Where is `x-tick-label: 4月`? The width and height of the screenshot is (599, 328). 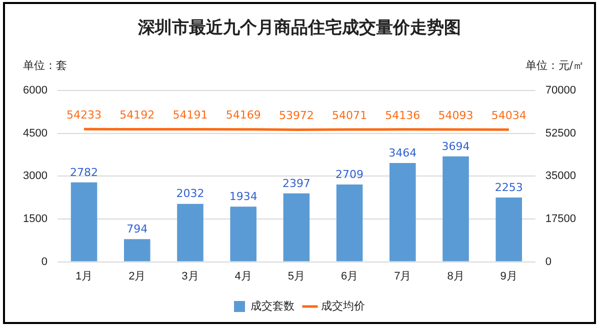
x-tick-label: 4月 is located at coordinates (243, 276).